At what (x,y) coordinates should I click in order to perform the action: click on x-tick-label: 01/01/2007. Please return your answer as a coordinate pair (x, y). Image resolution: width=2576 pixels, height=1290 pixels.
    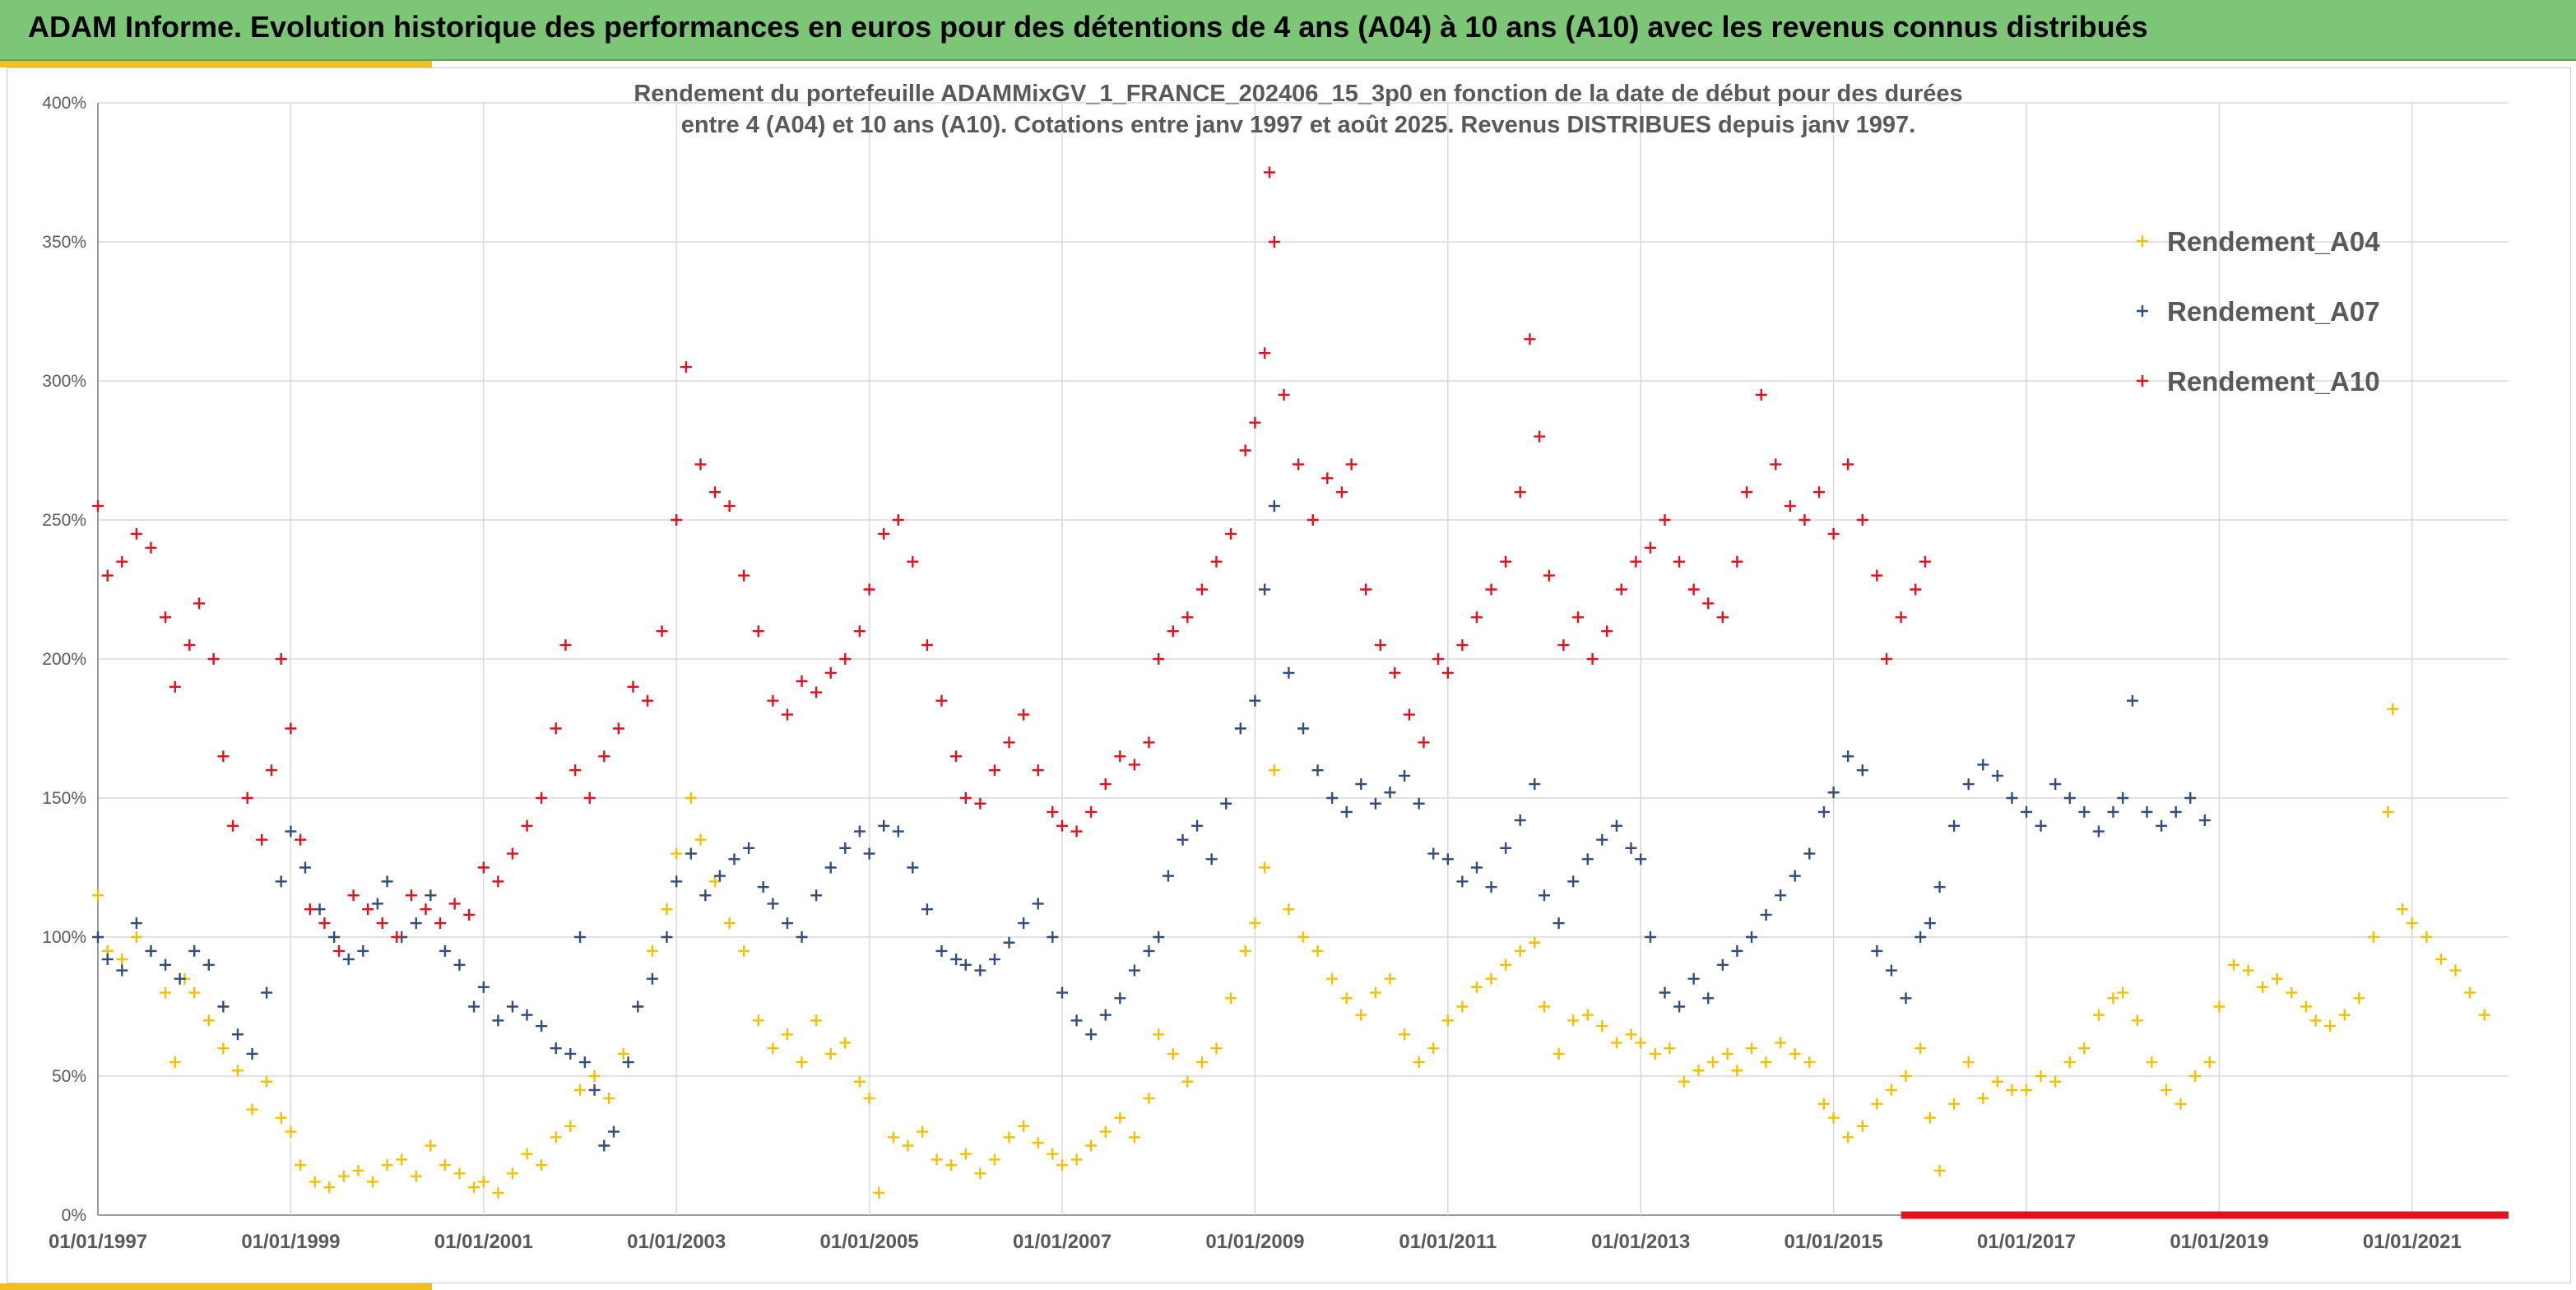
    Looking at the image, I should click on (1062, 1242).